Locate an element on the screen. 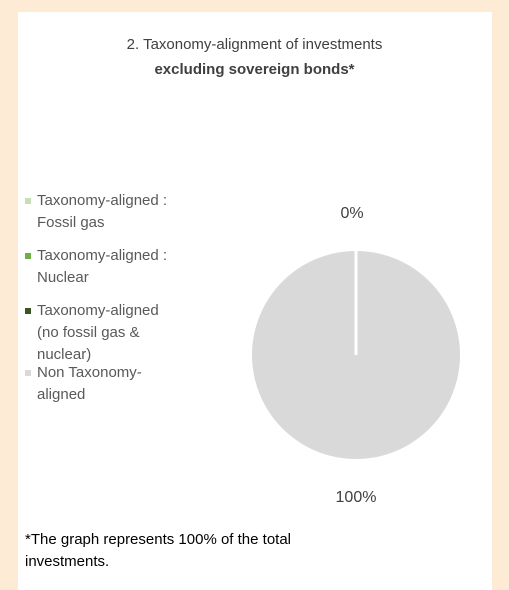 The image size is (509, 590). legend-item: Non Taxonomy-aligned is located at coordinates (98, 384).